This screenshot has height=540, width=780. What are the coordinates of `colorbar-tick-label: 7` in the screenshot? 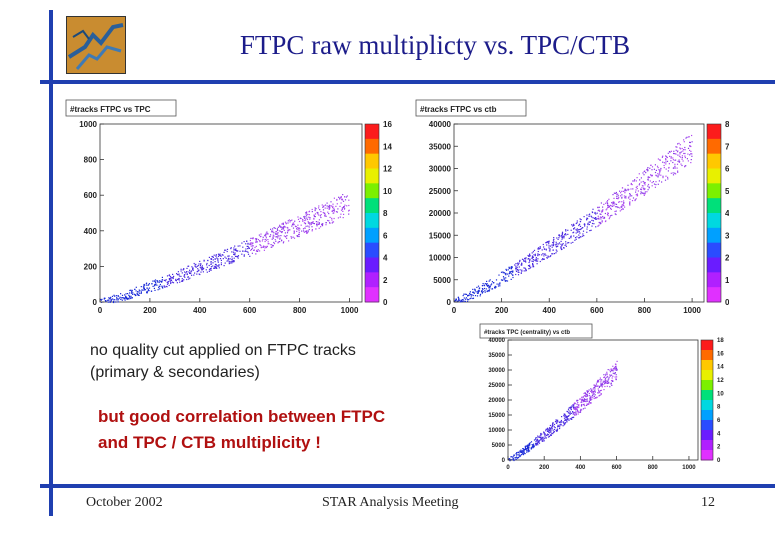 It's located at (727, 146).